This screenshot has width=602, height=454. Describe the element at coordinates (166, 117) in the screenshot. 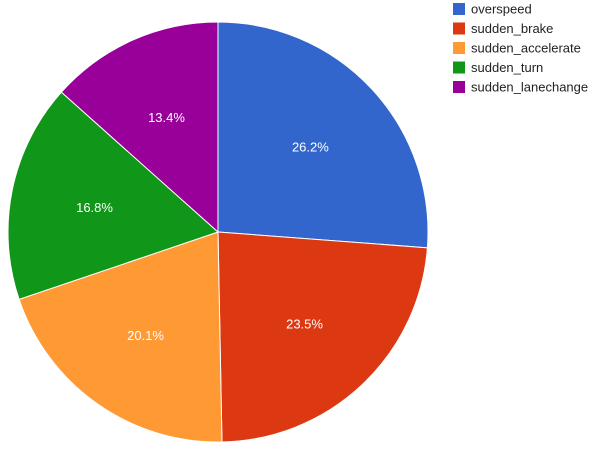

I see `slice-label-sudden-lanechange: 13.4%` at that location.